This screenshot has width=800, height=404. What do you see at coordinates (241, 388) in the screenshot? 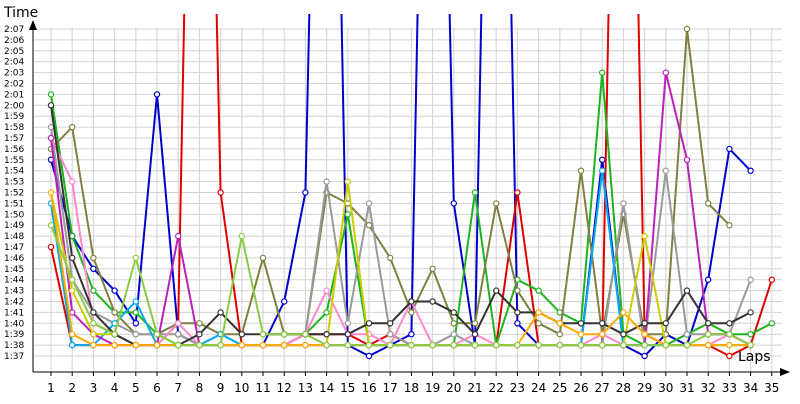
I see `x-tick-label: 10` at bounding box center [241, 388].